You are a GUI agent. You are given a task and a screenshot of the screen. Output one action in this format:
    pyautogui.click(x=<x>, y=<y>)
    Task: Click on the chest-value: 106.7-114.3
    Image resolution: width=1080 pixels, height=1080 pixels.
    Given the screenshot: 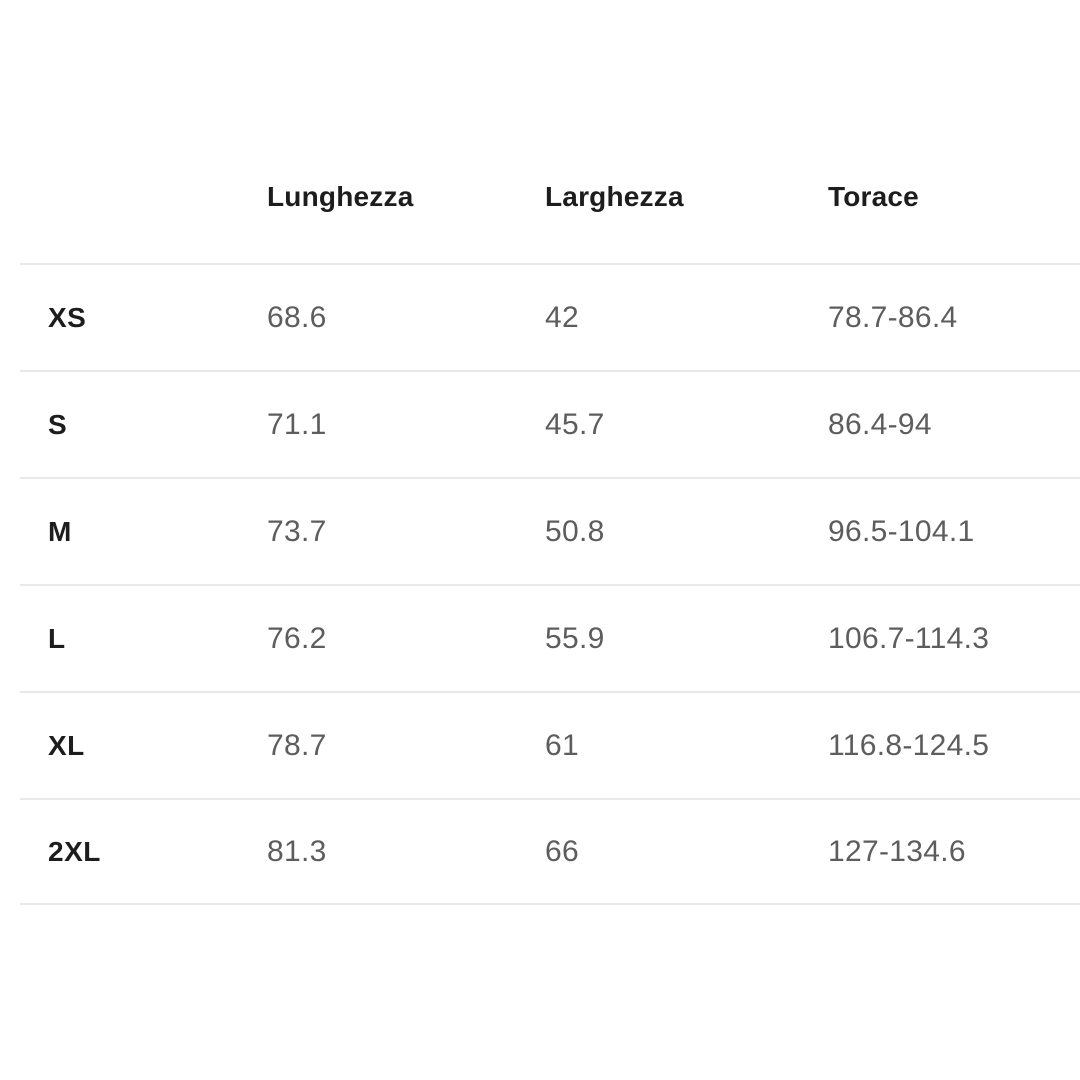 What is the action you would take?
    pyautogui.click(x=909, y=638)
    